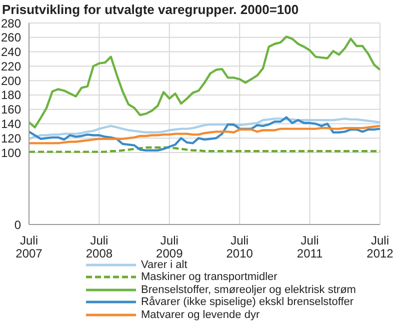 The height and width of the screenshot is (321, 394). Describe the element at coordinates (164, 264) in the screenshot. I see `legend-label: Varer i alt` at that location.